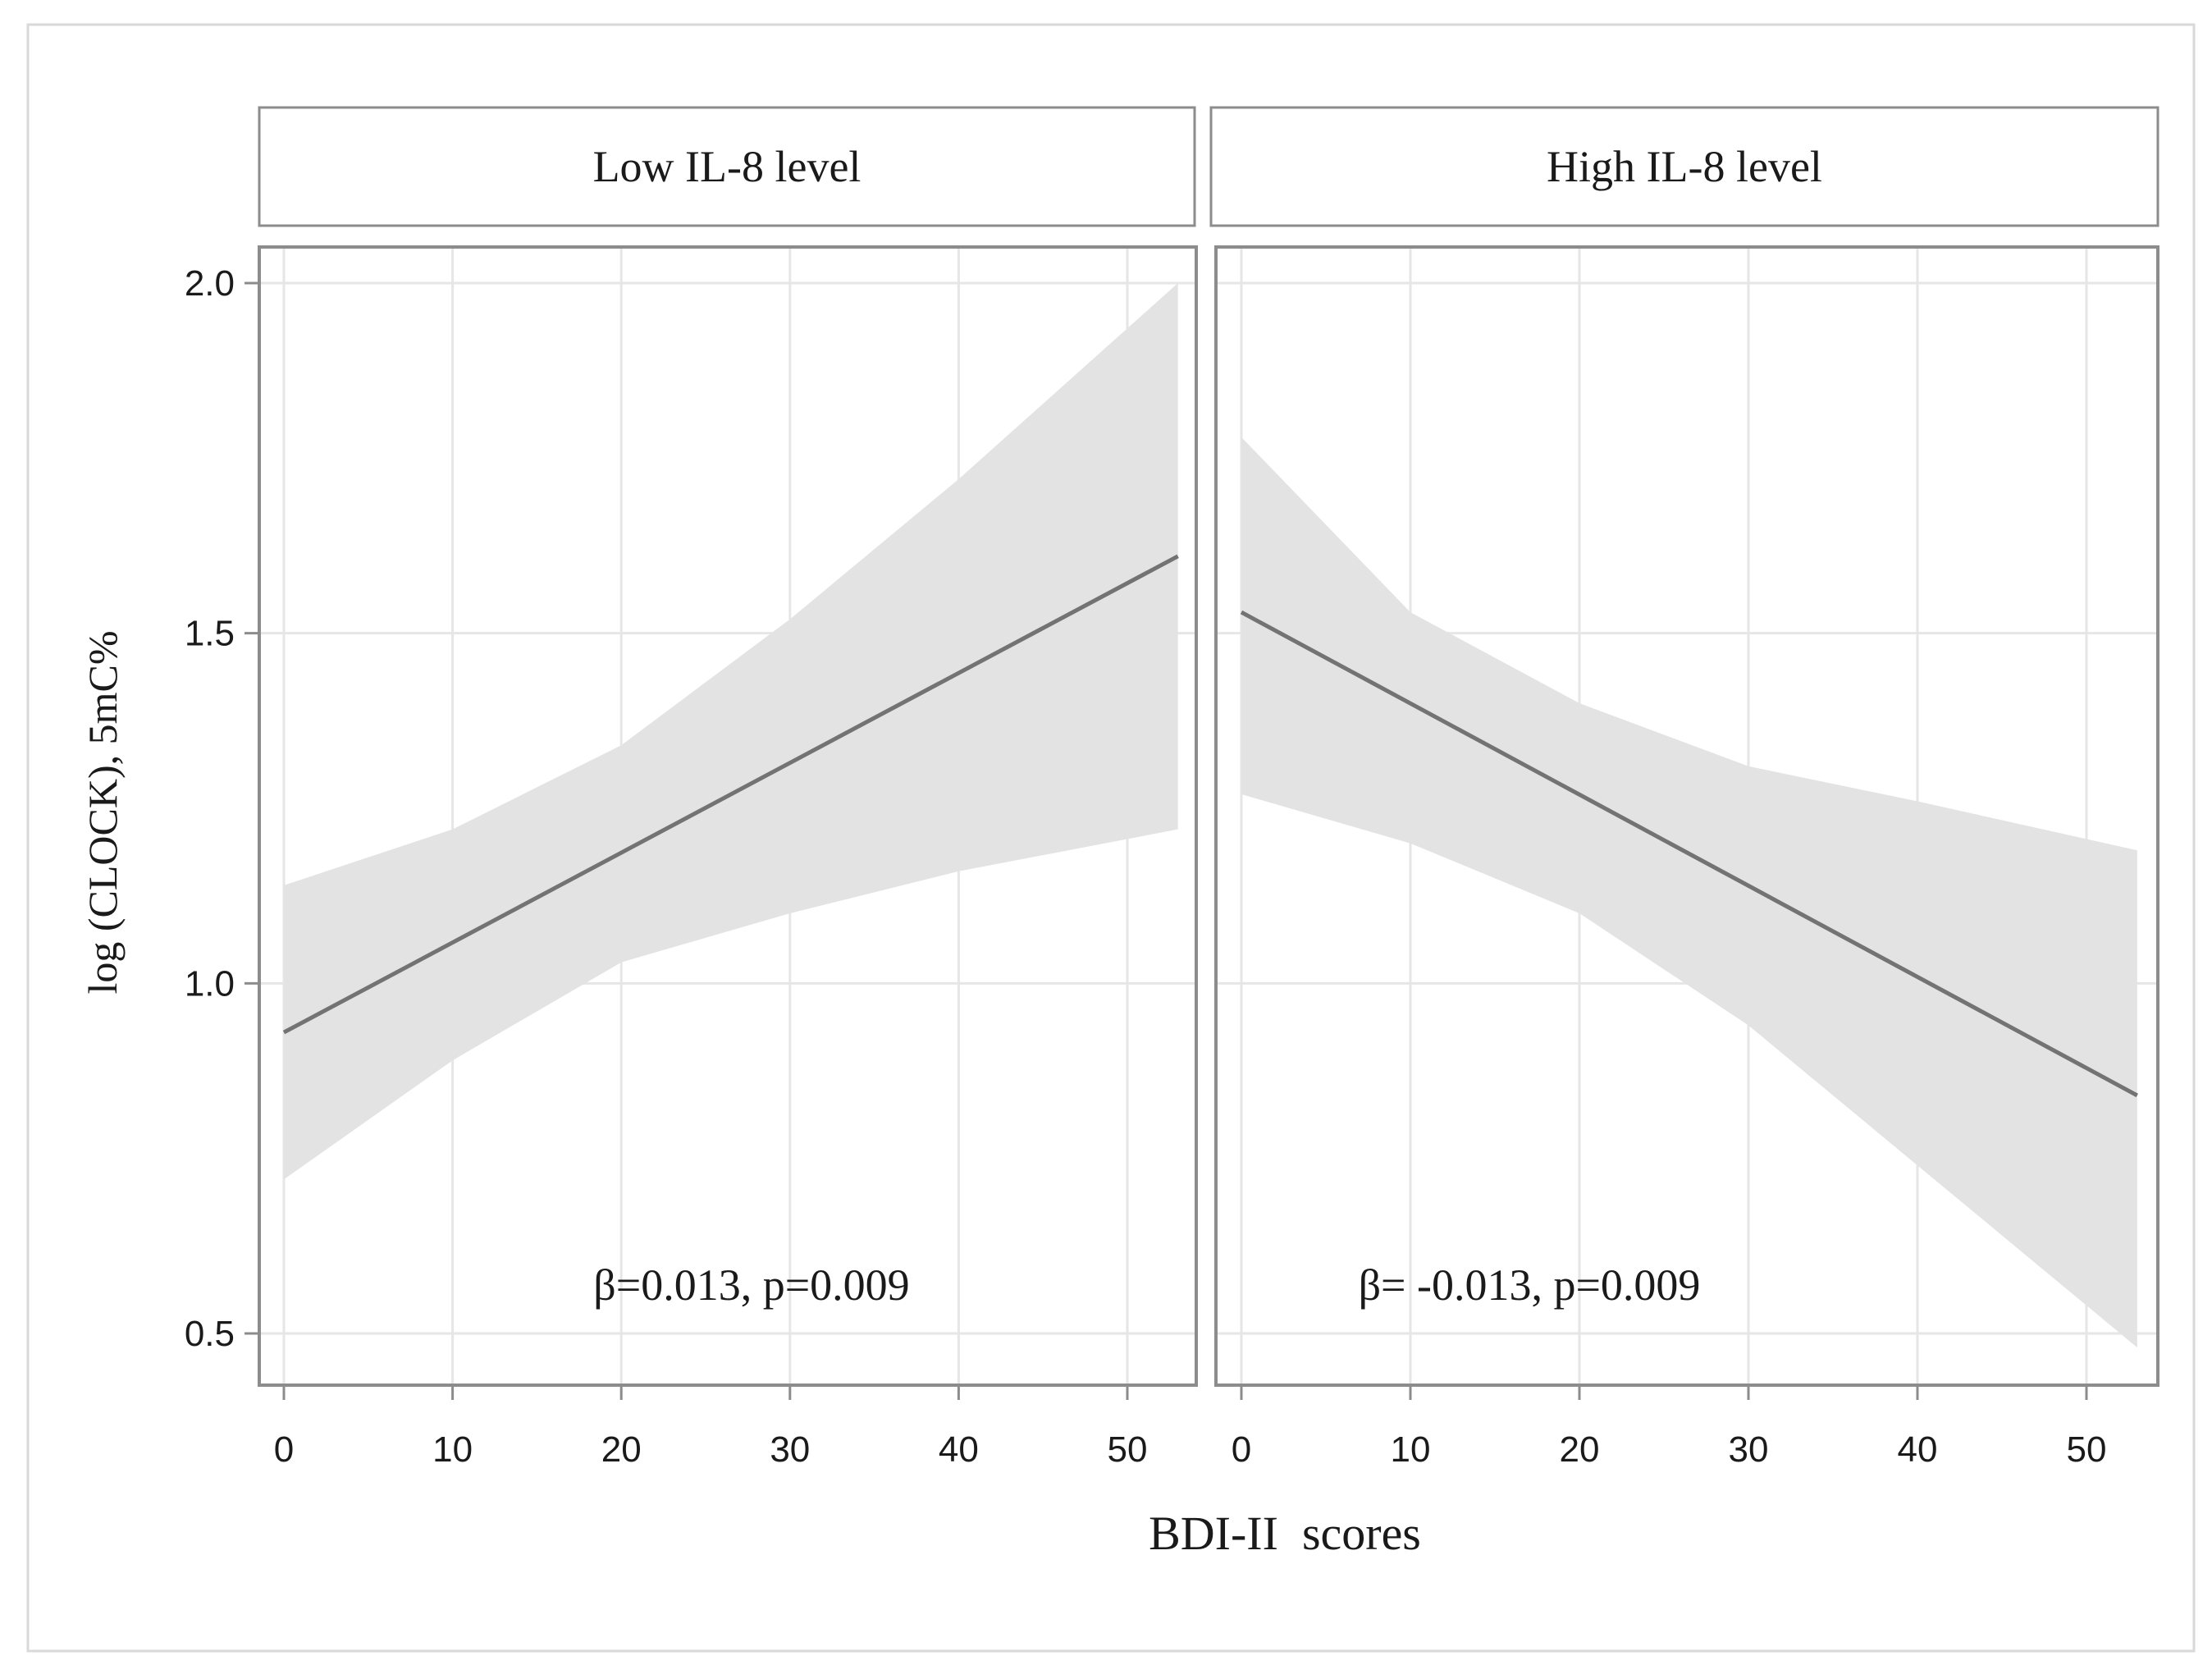 Image resolution: width=2212 pixels, height=1674 pixels. What do you see at coordinates (210, 634) in the screenshot?
I see `y-tick-label: 1.5` at bounding box center [210, 634].